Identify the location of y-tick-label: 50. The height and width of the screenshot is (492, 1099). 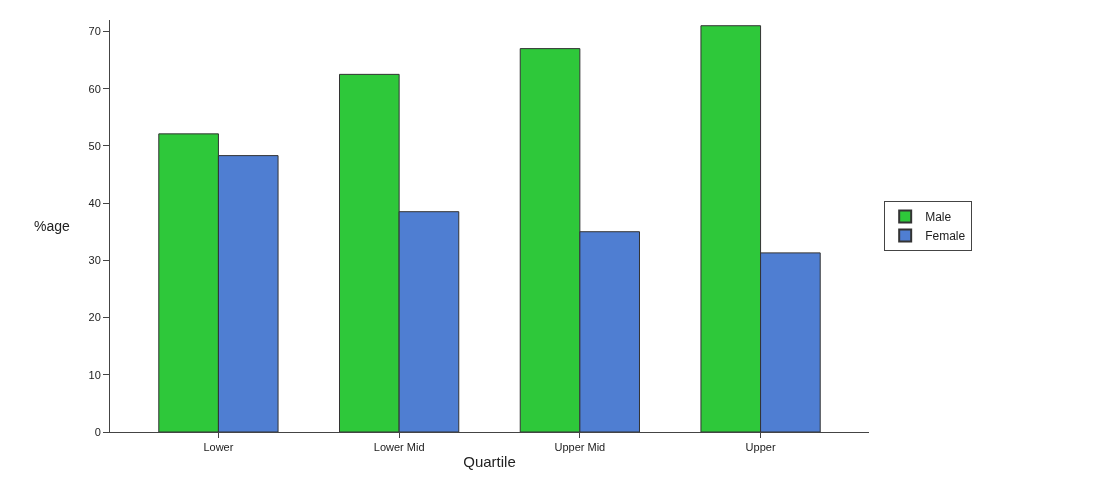
(94, 145).